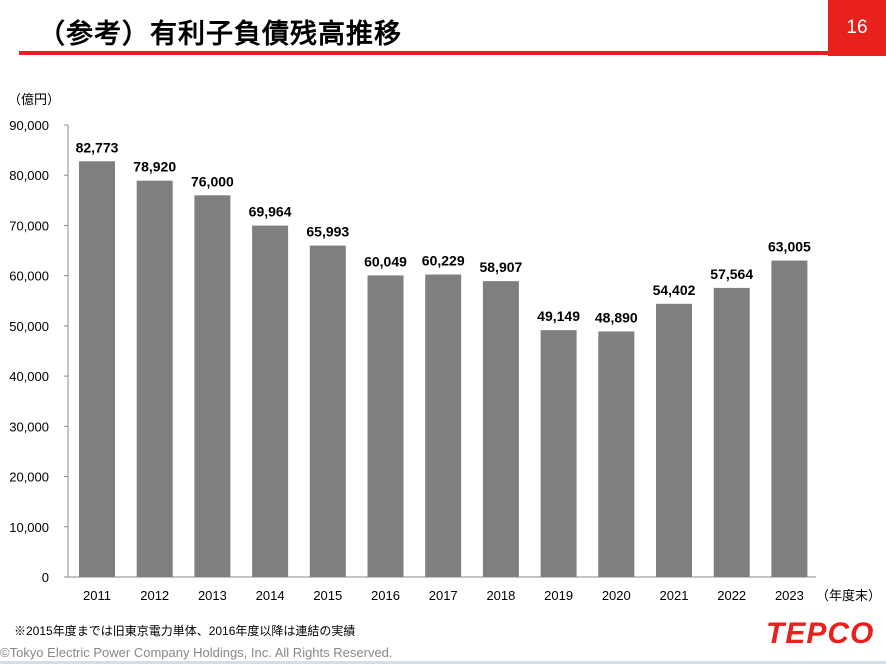 The image size is (886, 664). Describe the element at coordinates (789, 247) in the screenshot. I see `data-label: 63,005` at that location.